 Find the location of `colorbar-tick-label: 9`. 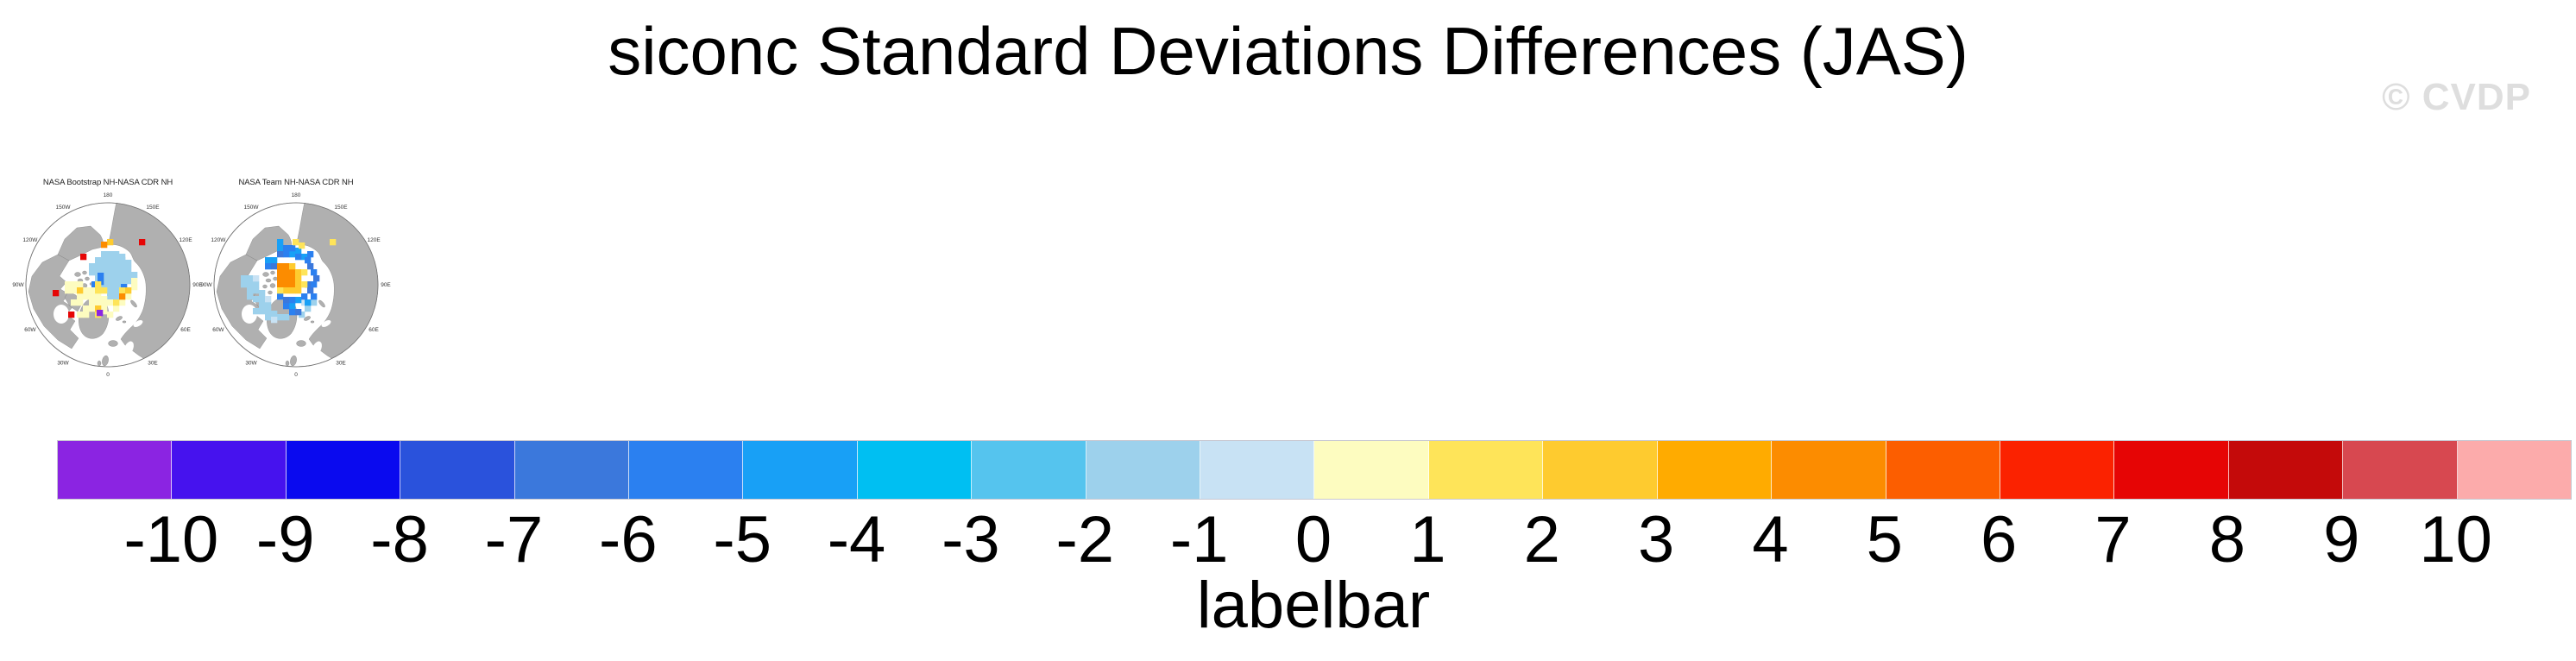

colorbar-tick-label: 9 is located at coordinates (2342, 539).